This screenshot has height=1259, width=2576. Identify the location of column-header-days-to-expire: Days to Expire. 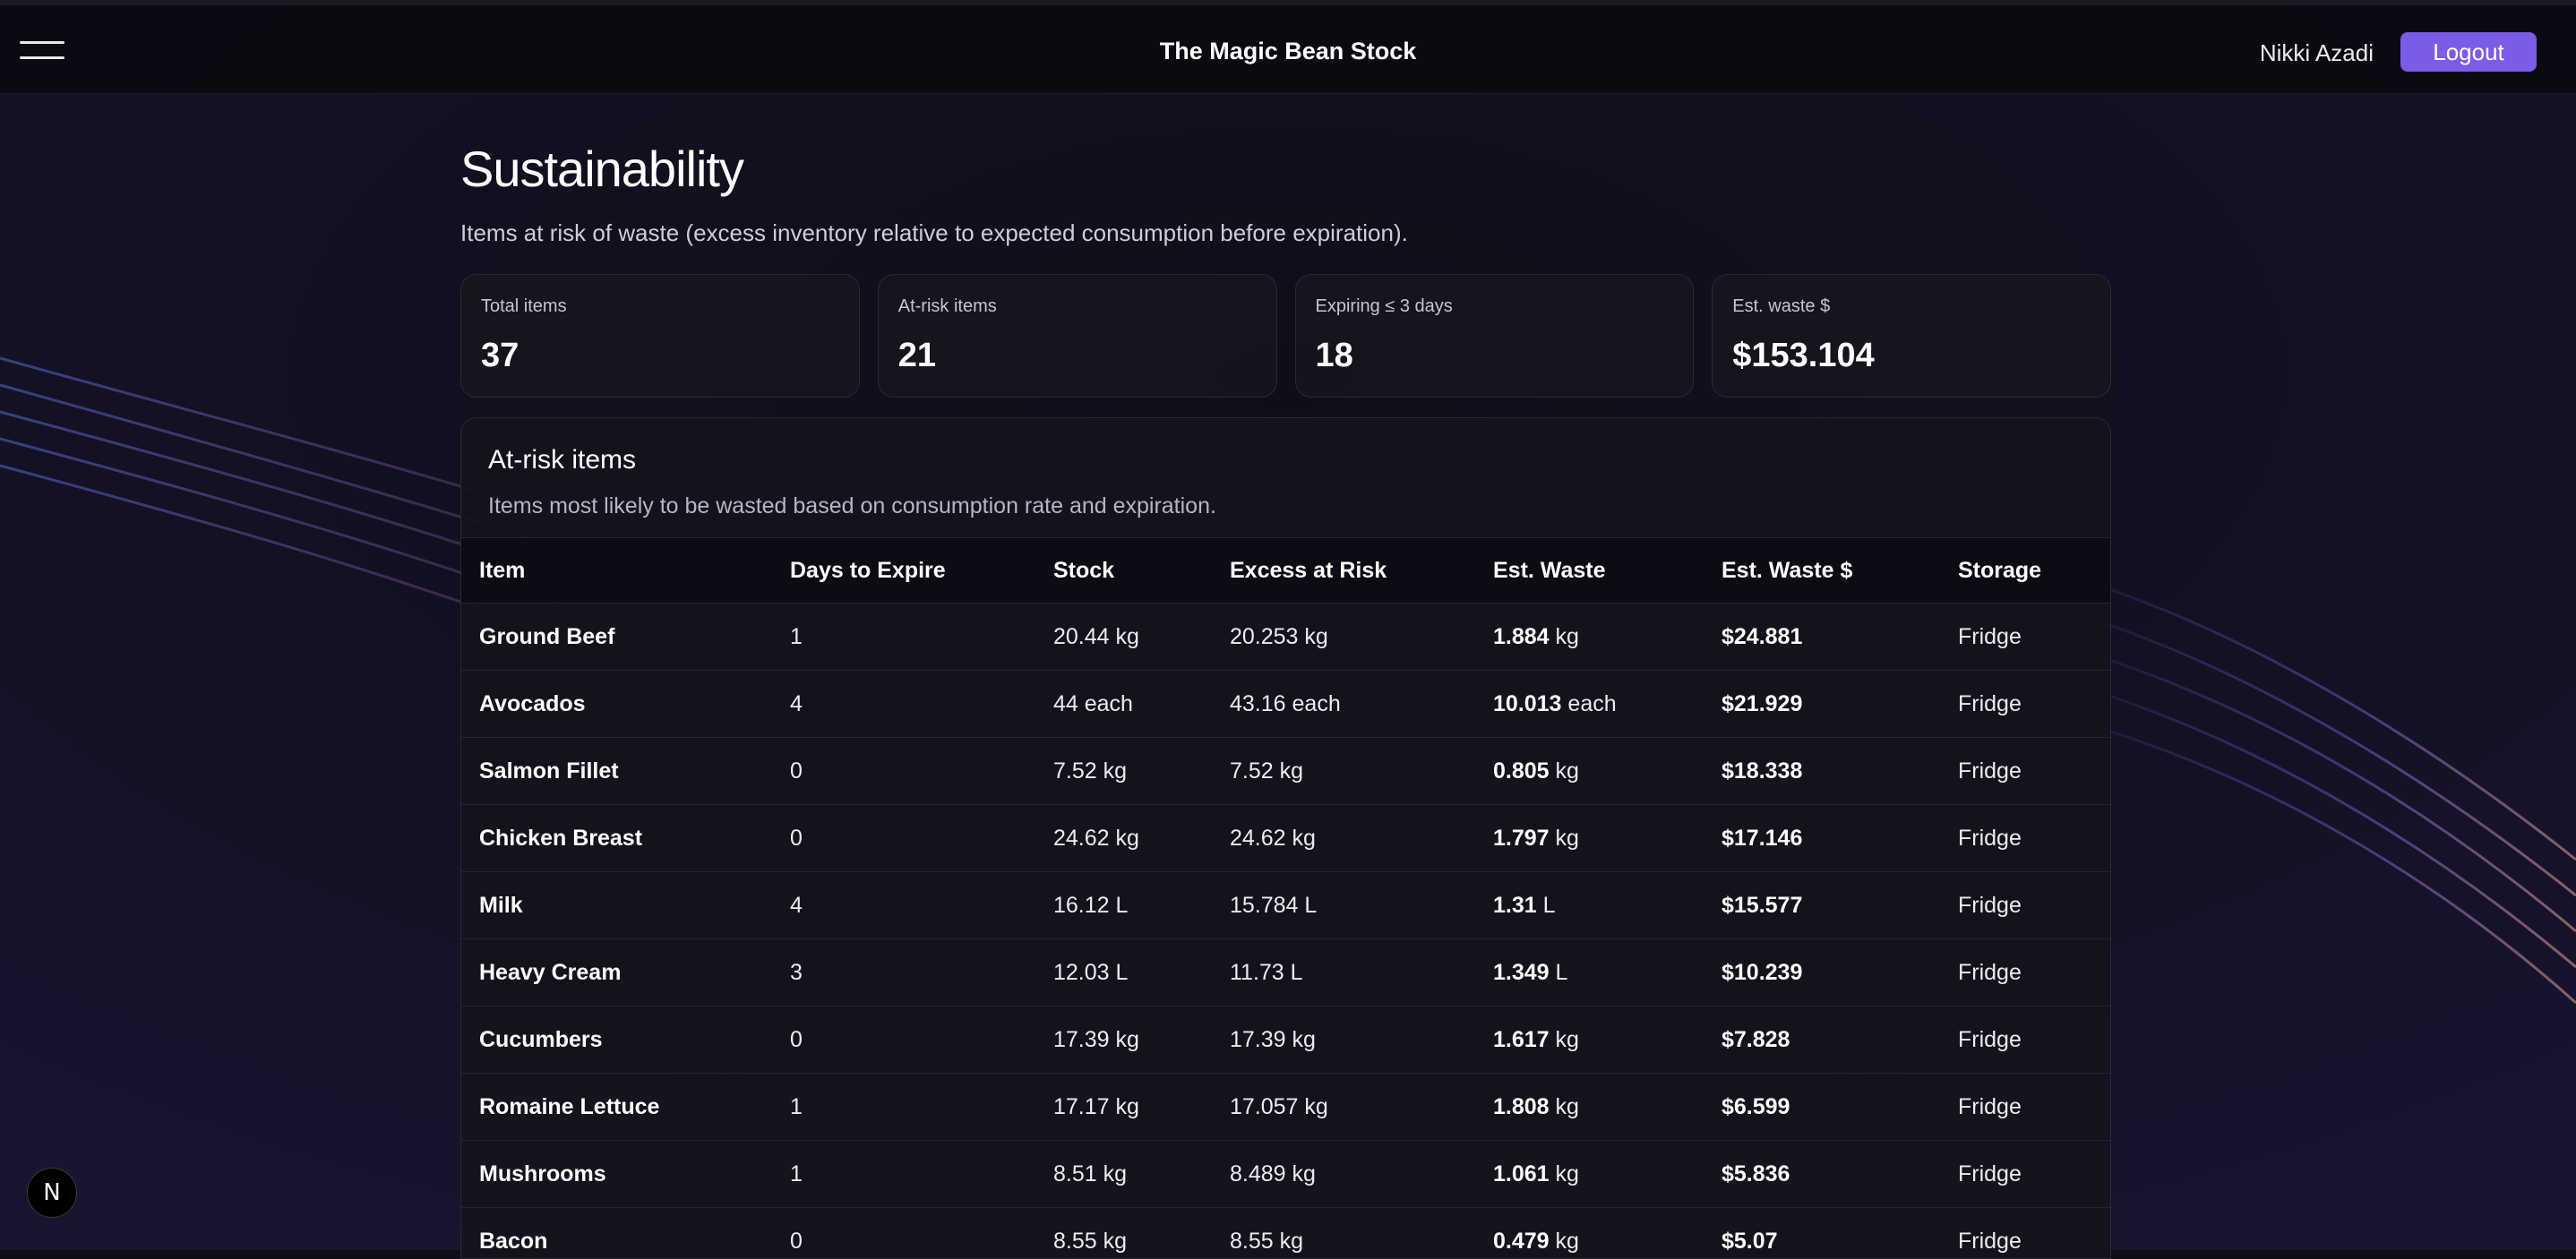
(903, 571).